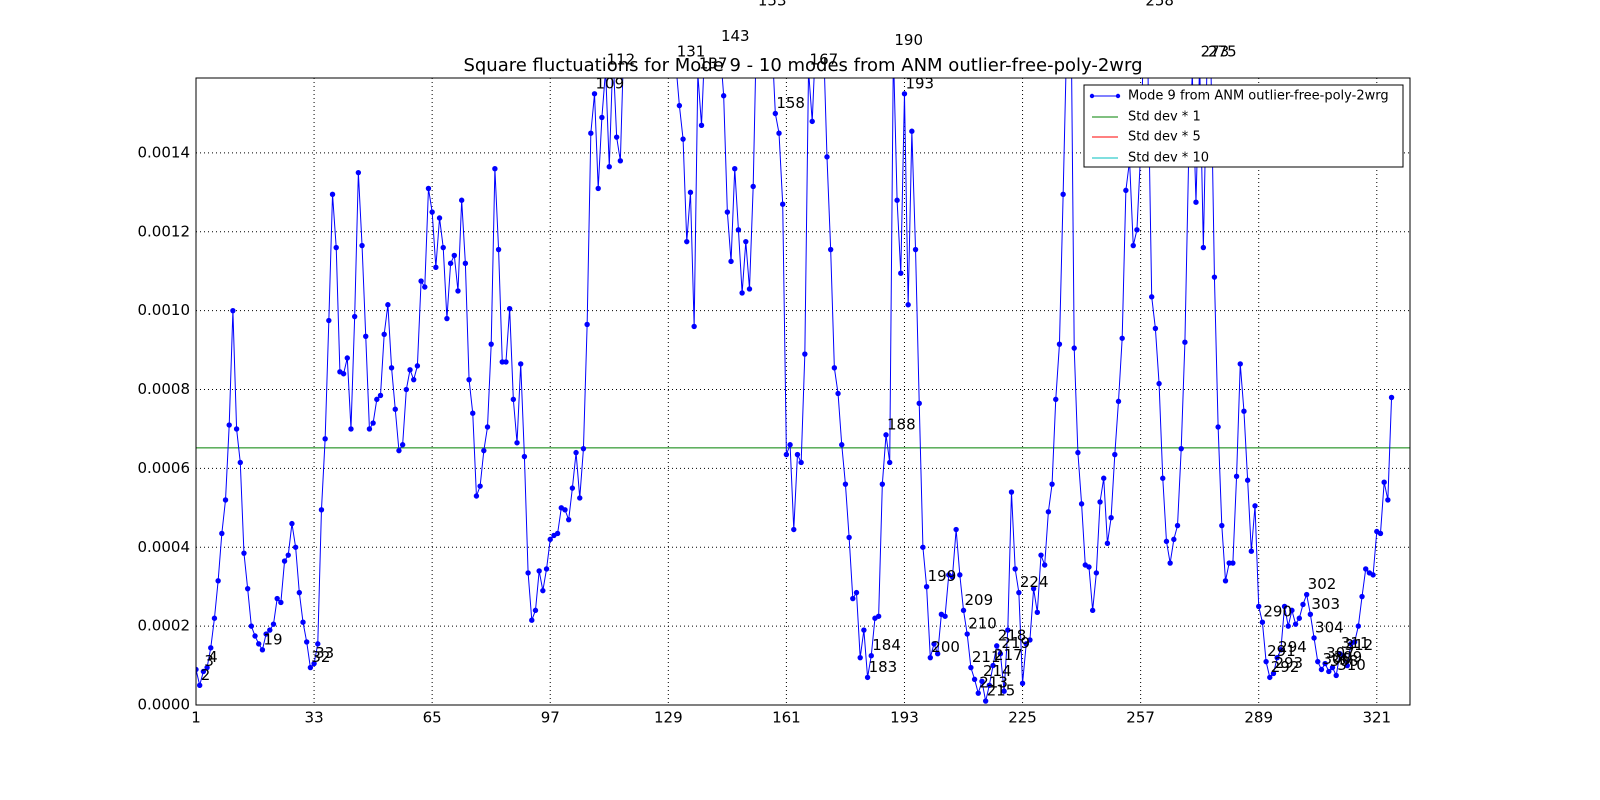 Image resolution: width=1600 pixels, height=800 pixels. Describe the element at coordinates (272, 639) in the screenshot. I see `point-annotation: 19` at that location.